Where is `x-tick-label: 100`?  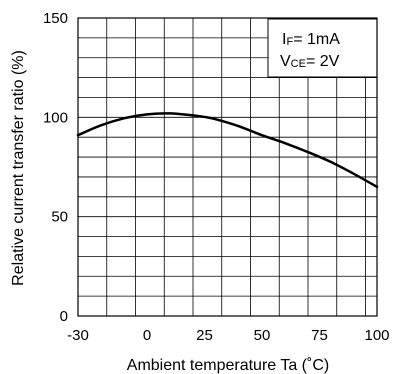 x-tick-label: 100 is located at coordinates (376, 335).